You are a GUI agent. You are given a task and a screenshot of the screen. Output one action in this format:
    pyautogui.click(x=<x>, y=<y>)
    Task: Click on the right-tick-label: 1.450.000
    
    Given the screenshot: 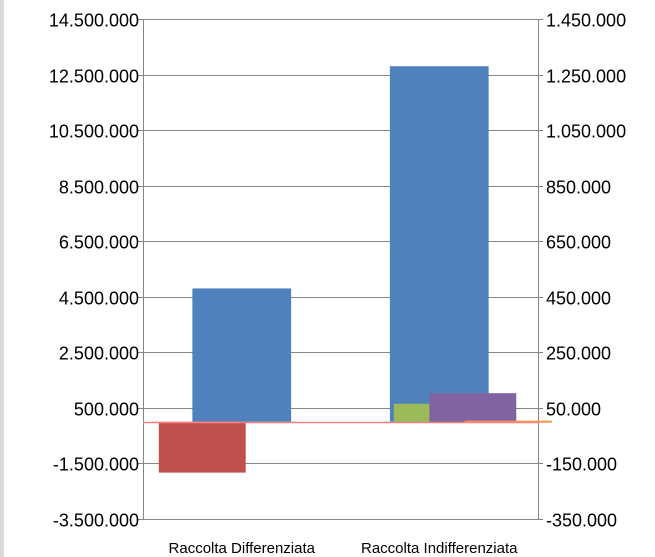 What is the action you would take?
    pyautogui.click(x=586, y=21)
    